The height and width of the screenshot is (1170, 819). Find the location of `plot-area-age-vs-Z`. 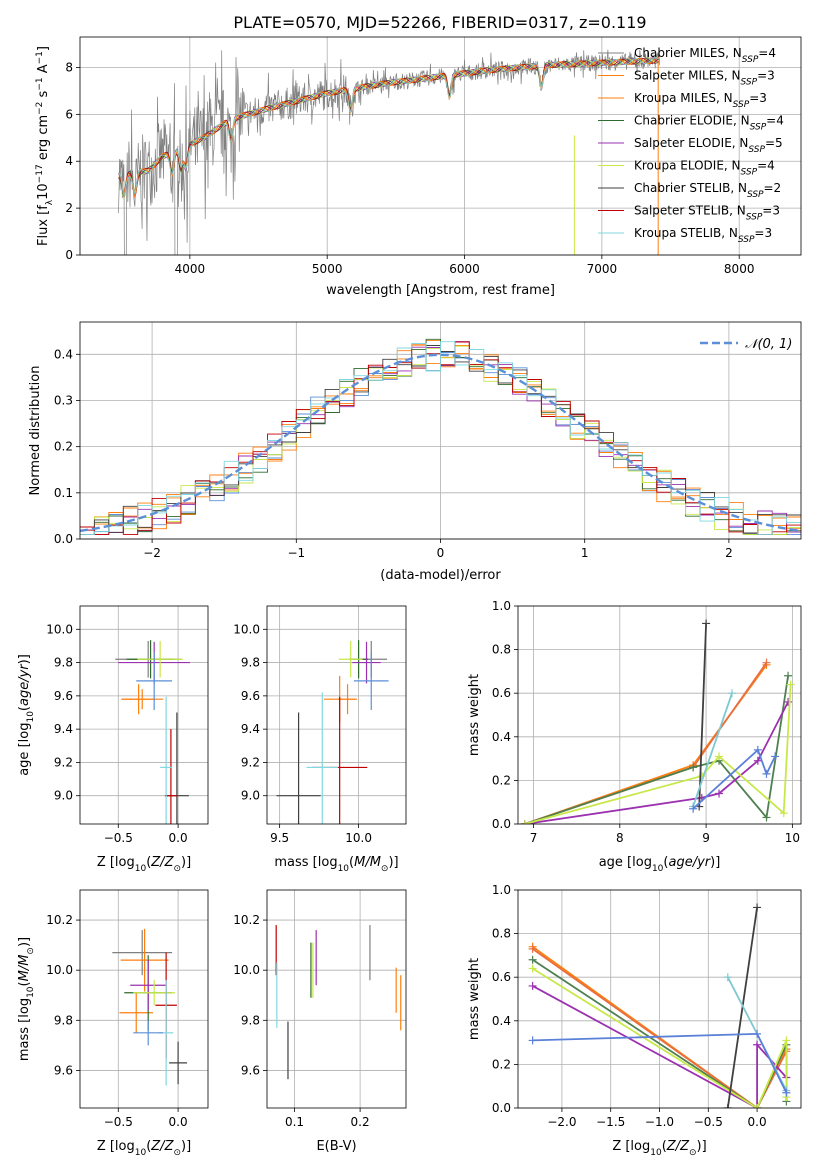

plot-area-age-vs-Z is located at coordinates (153, 732).